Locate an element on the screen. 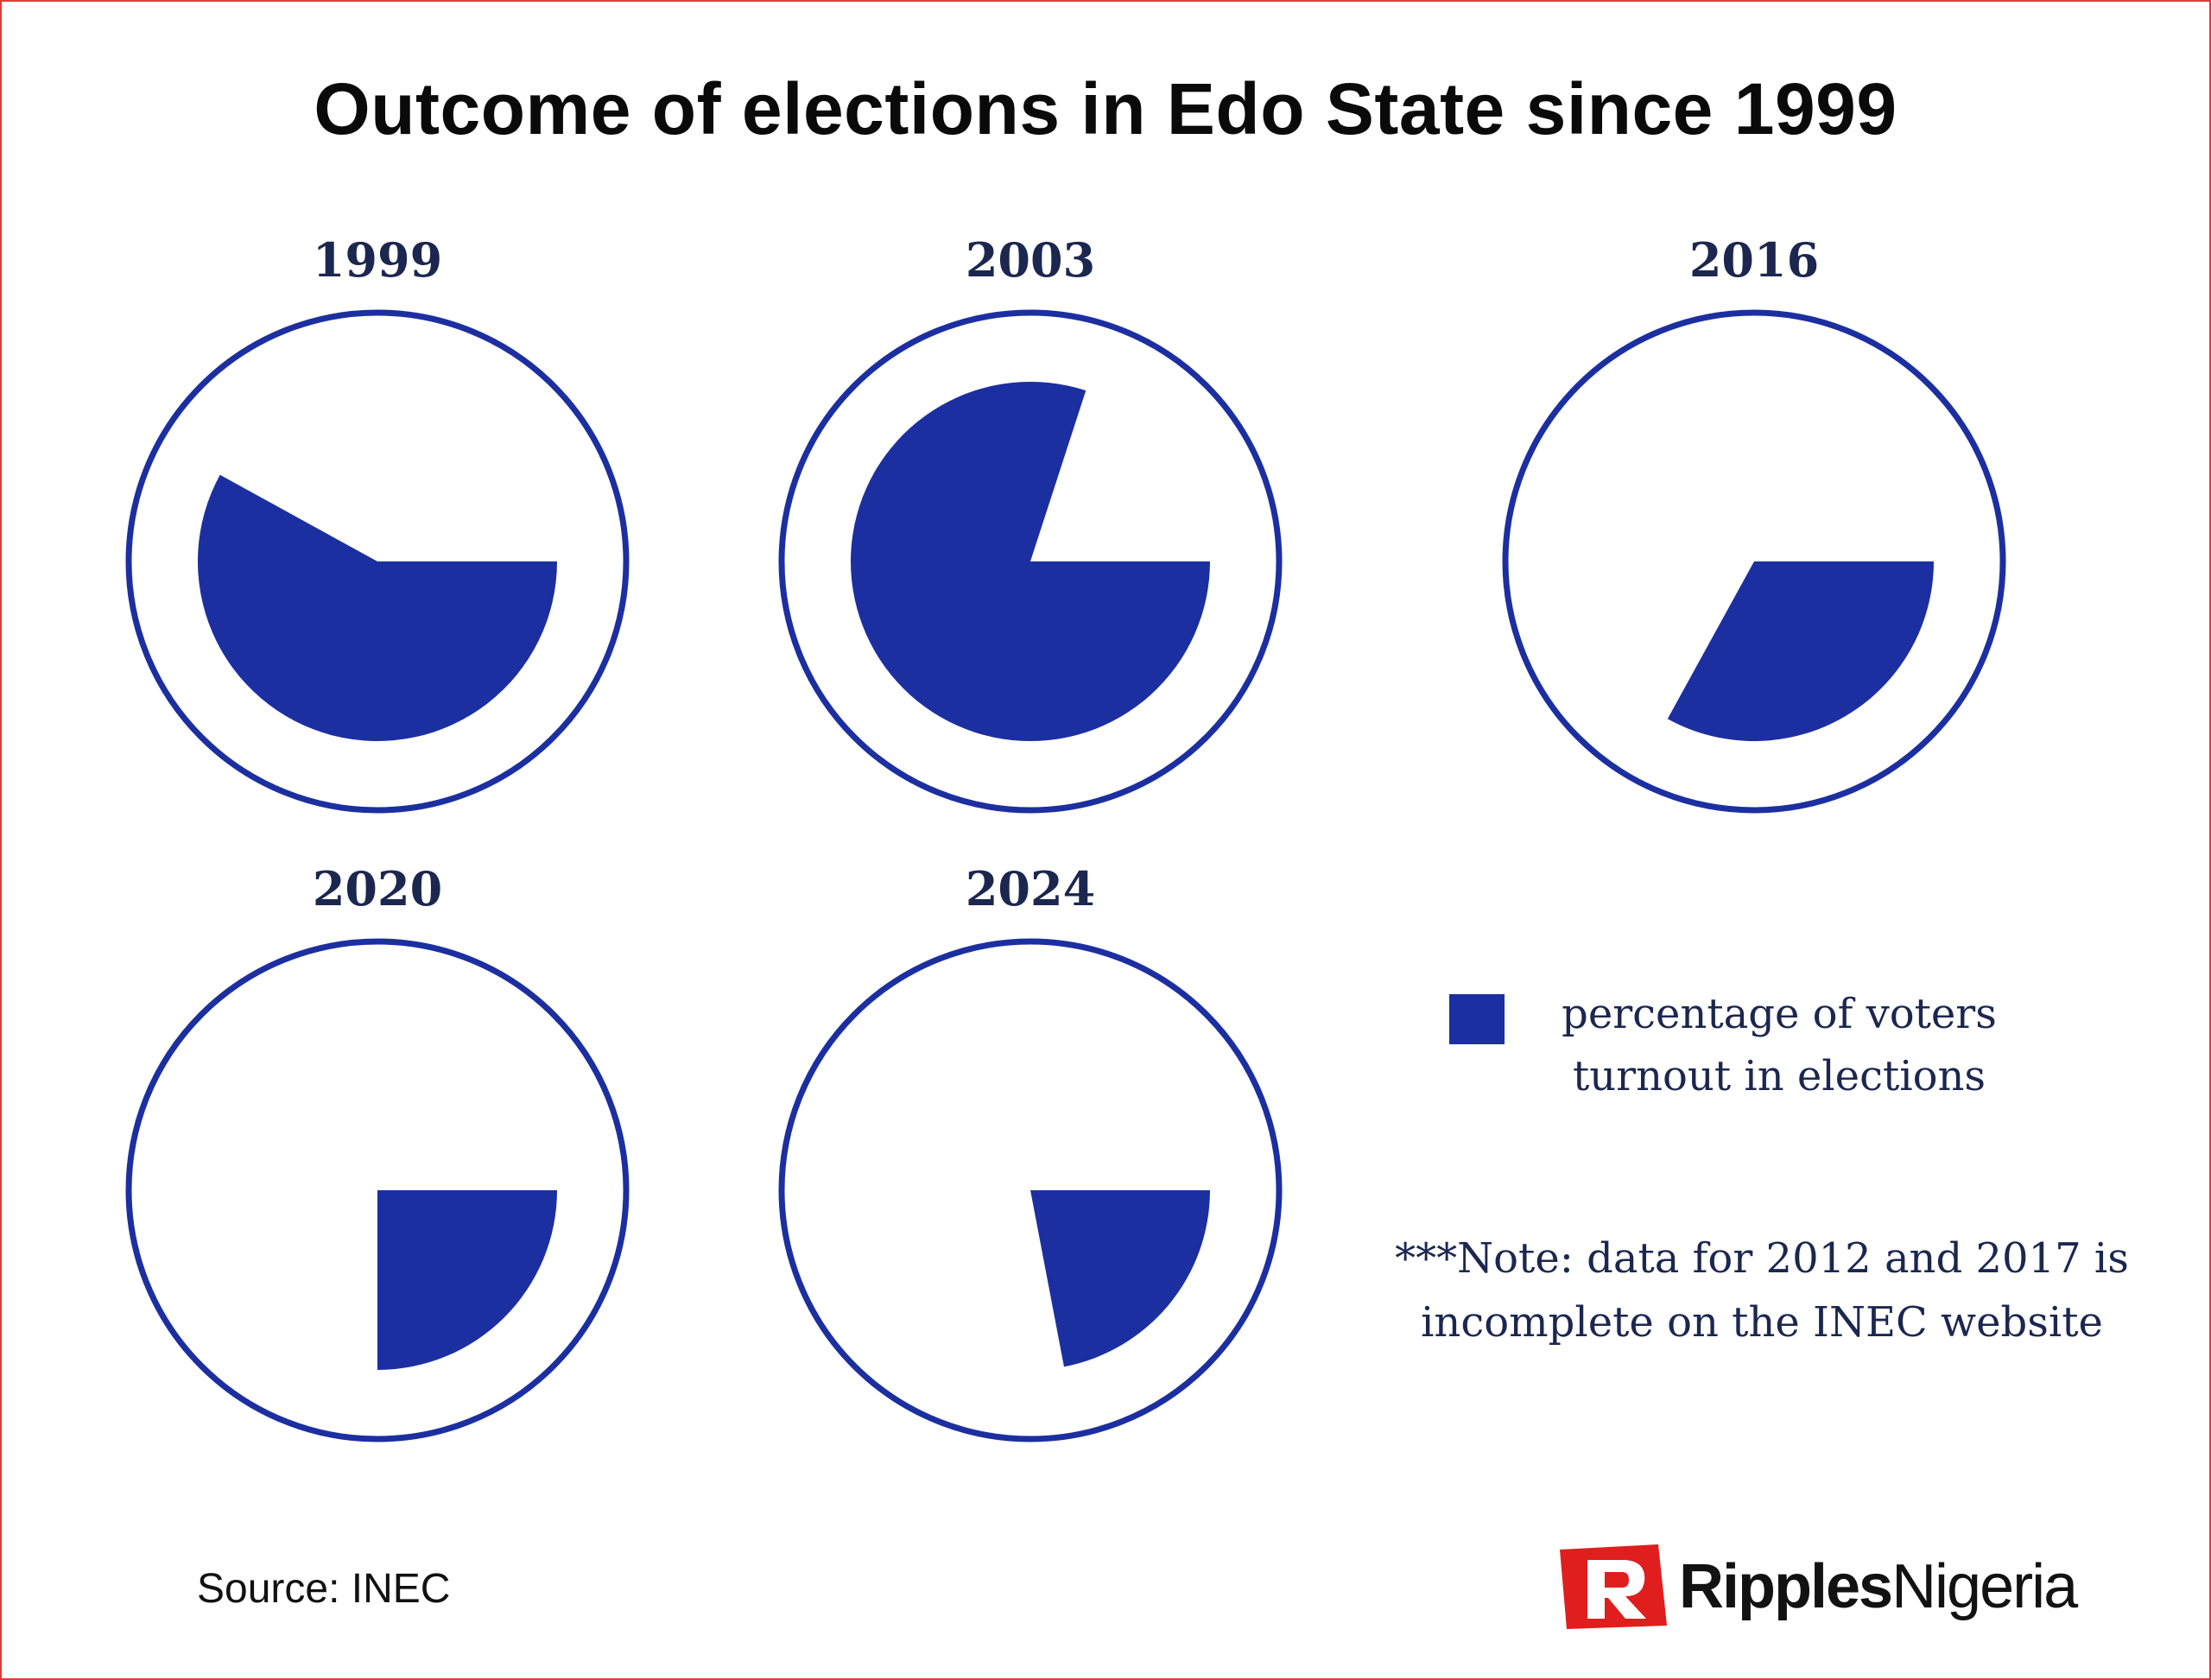 The image size is (2211, 1680). pie-slice-2016 is located at coordinates (1800, 651).